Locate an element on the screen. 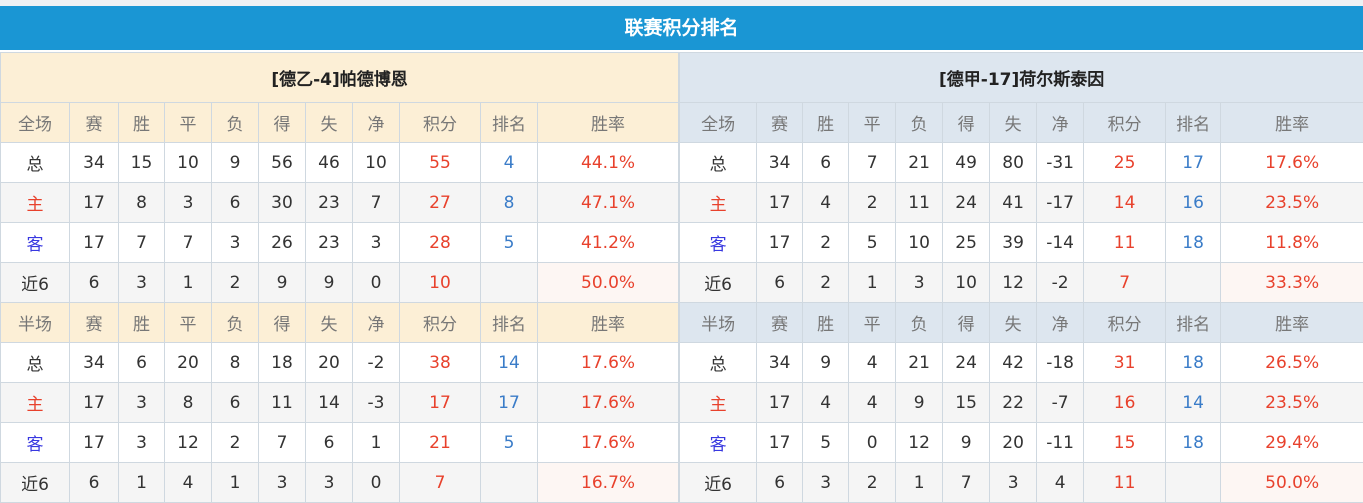 Image resolution: width=1363 pixels, height=503 pixels. cell: 50.0% is located at coordinates (1291, 482).